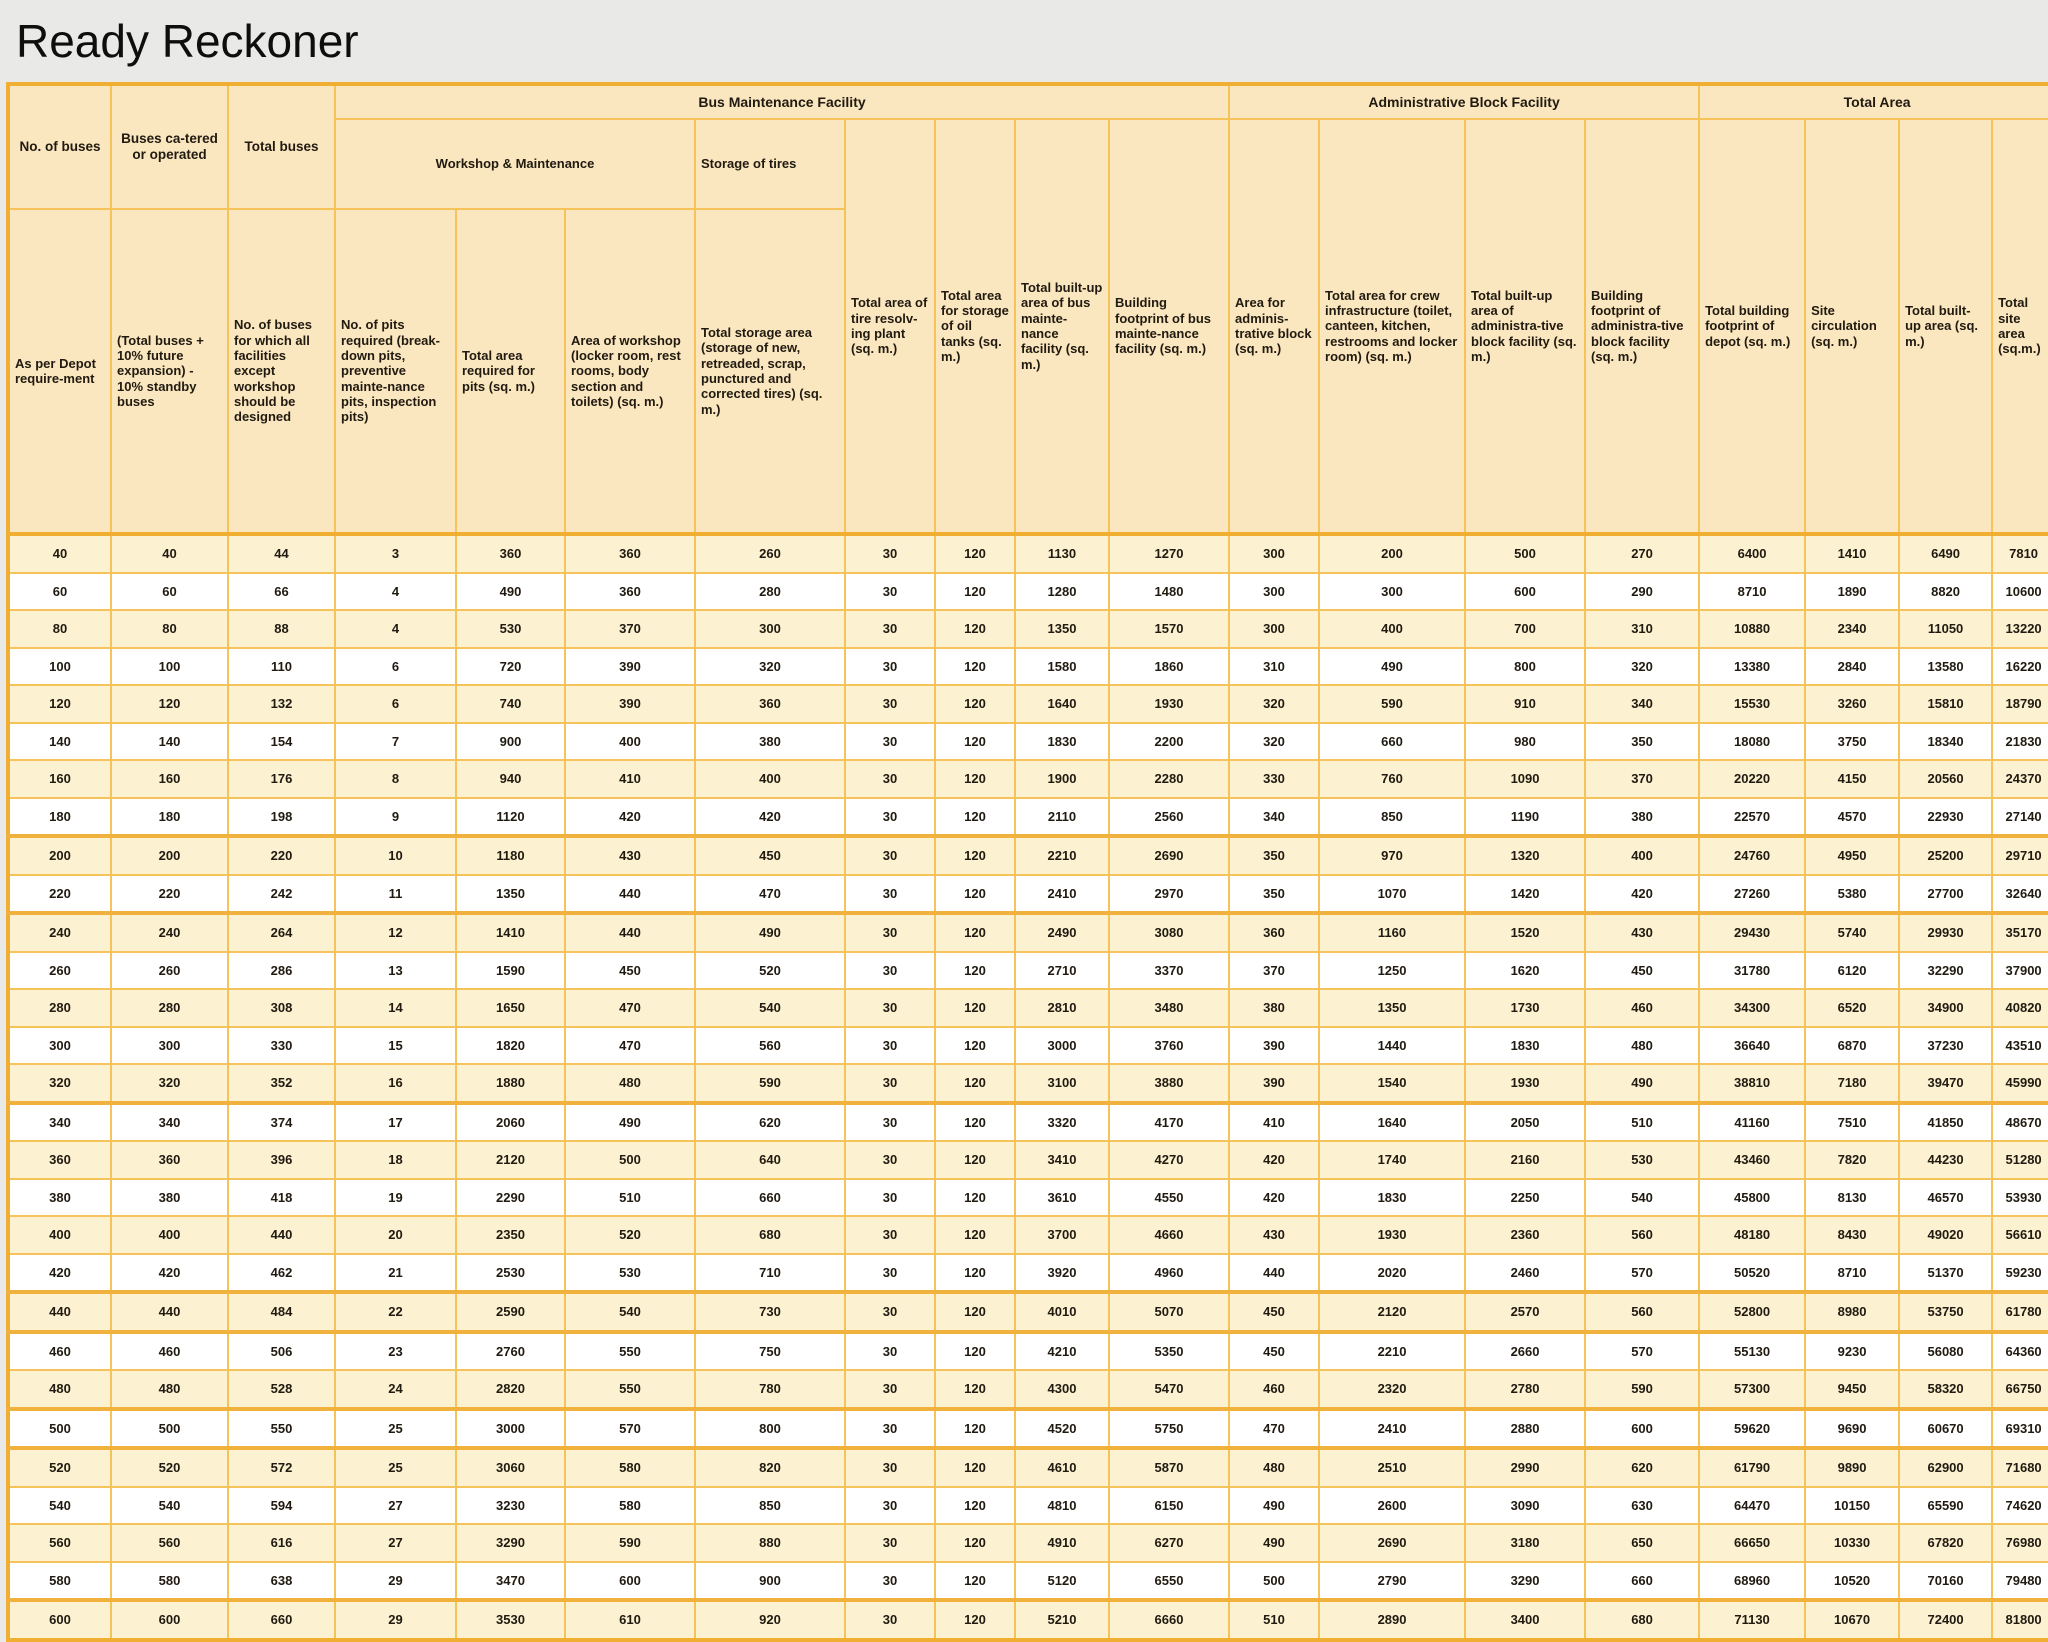 Image resolution: width=2048 pixels, height=1642 pixels. What do you see at coordinates (2019, 970) in the screenshot?
I see `table-cell: 37900` at bounding box center [2019, 970].